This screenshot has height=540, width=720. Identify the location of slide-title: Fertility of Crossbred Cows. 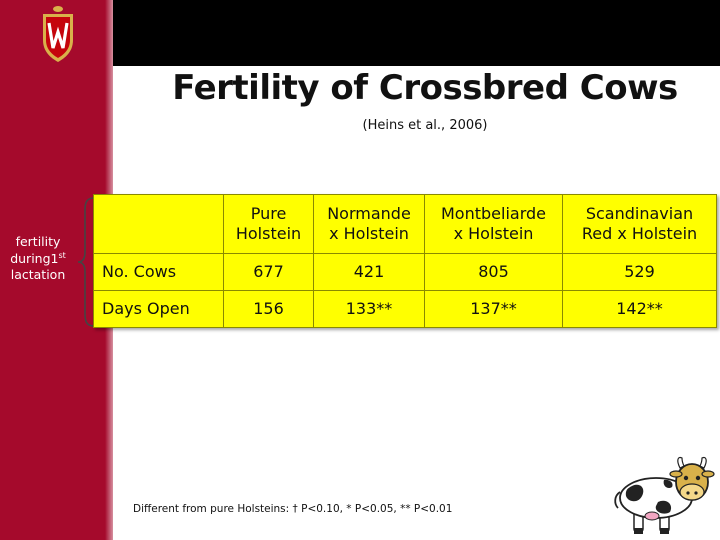
(425, 88).